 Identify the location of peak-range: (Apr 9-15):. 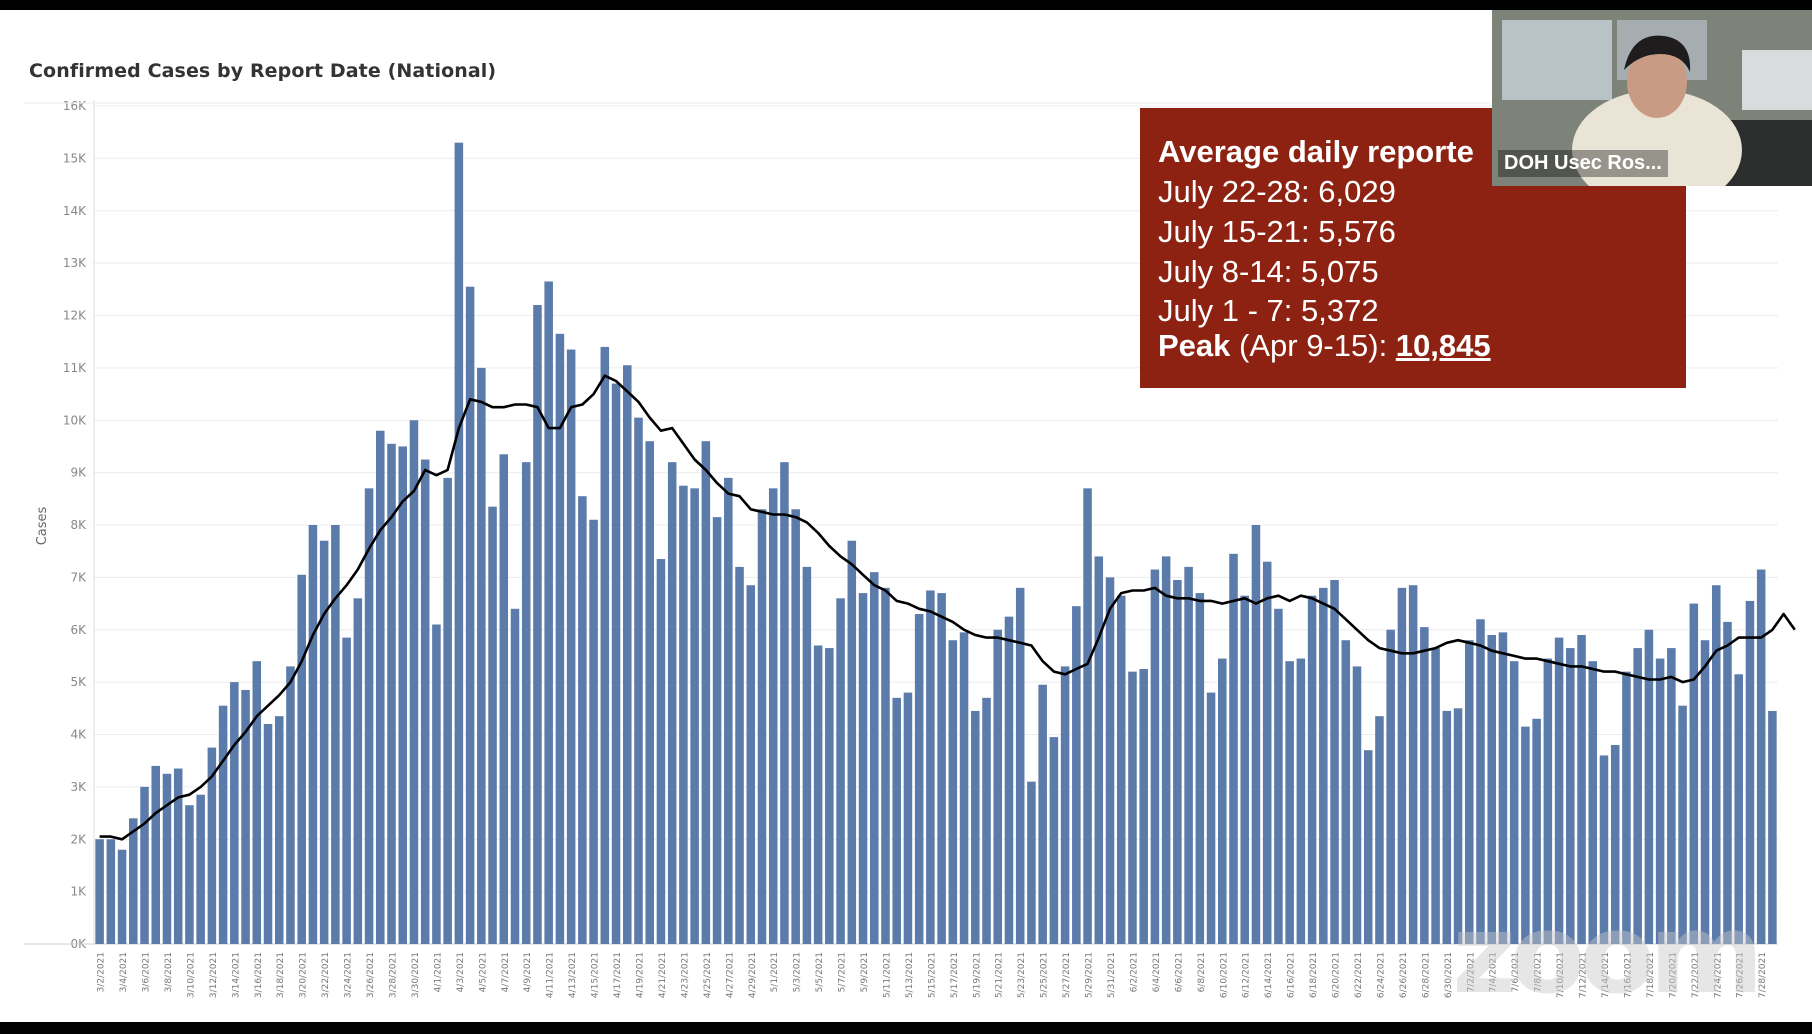
(1313, 345).